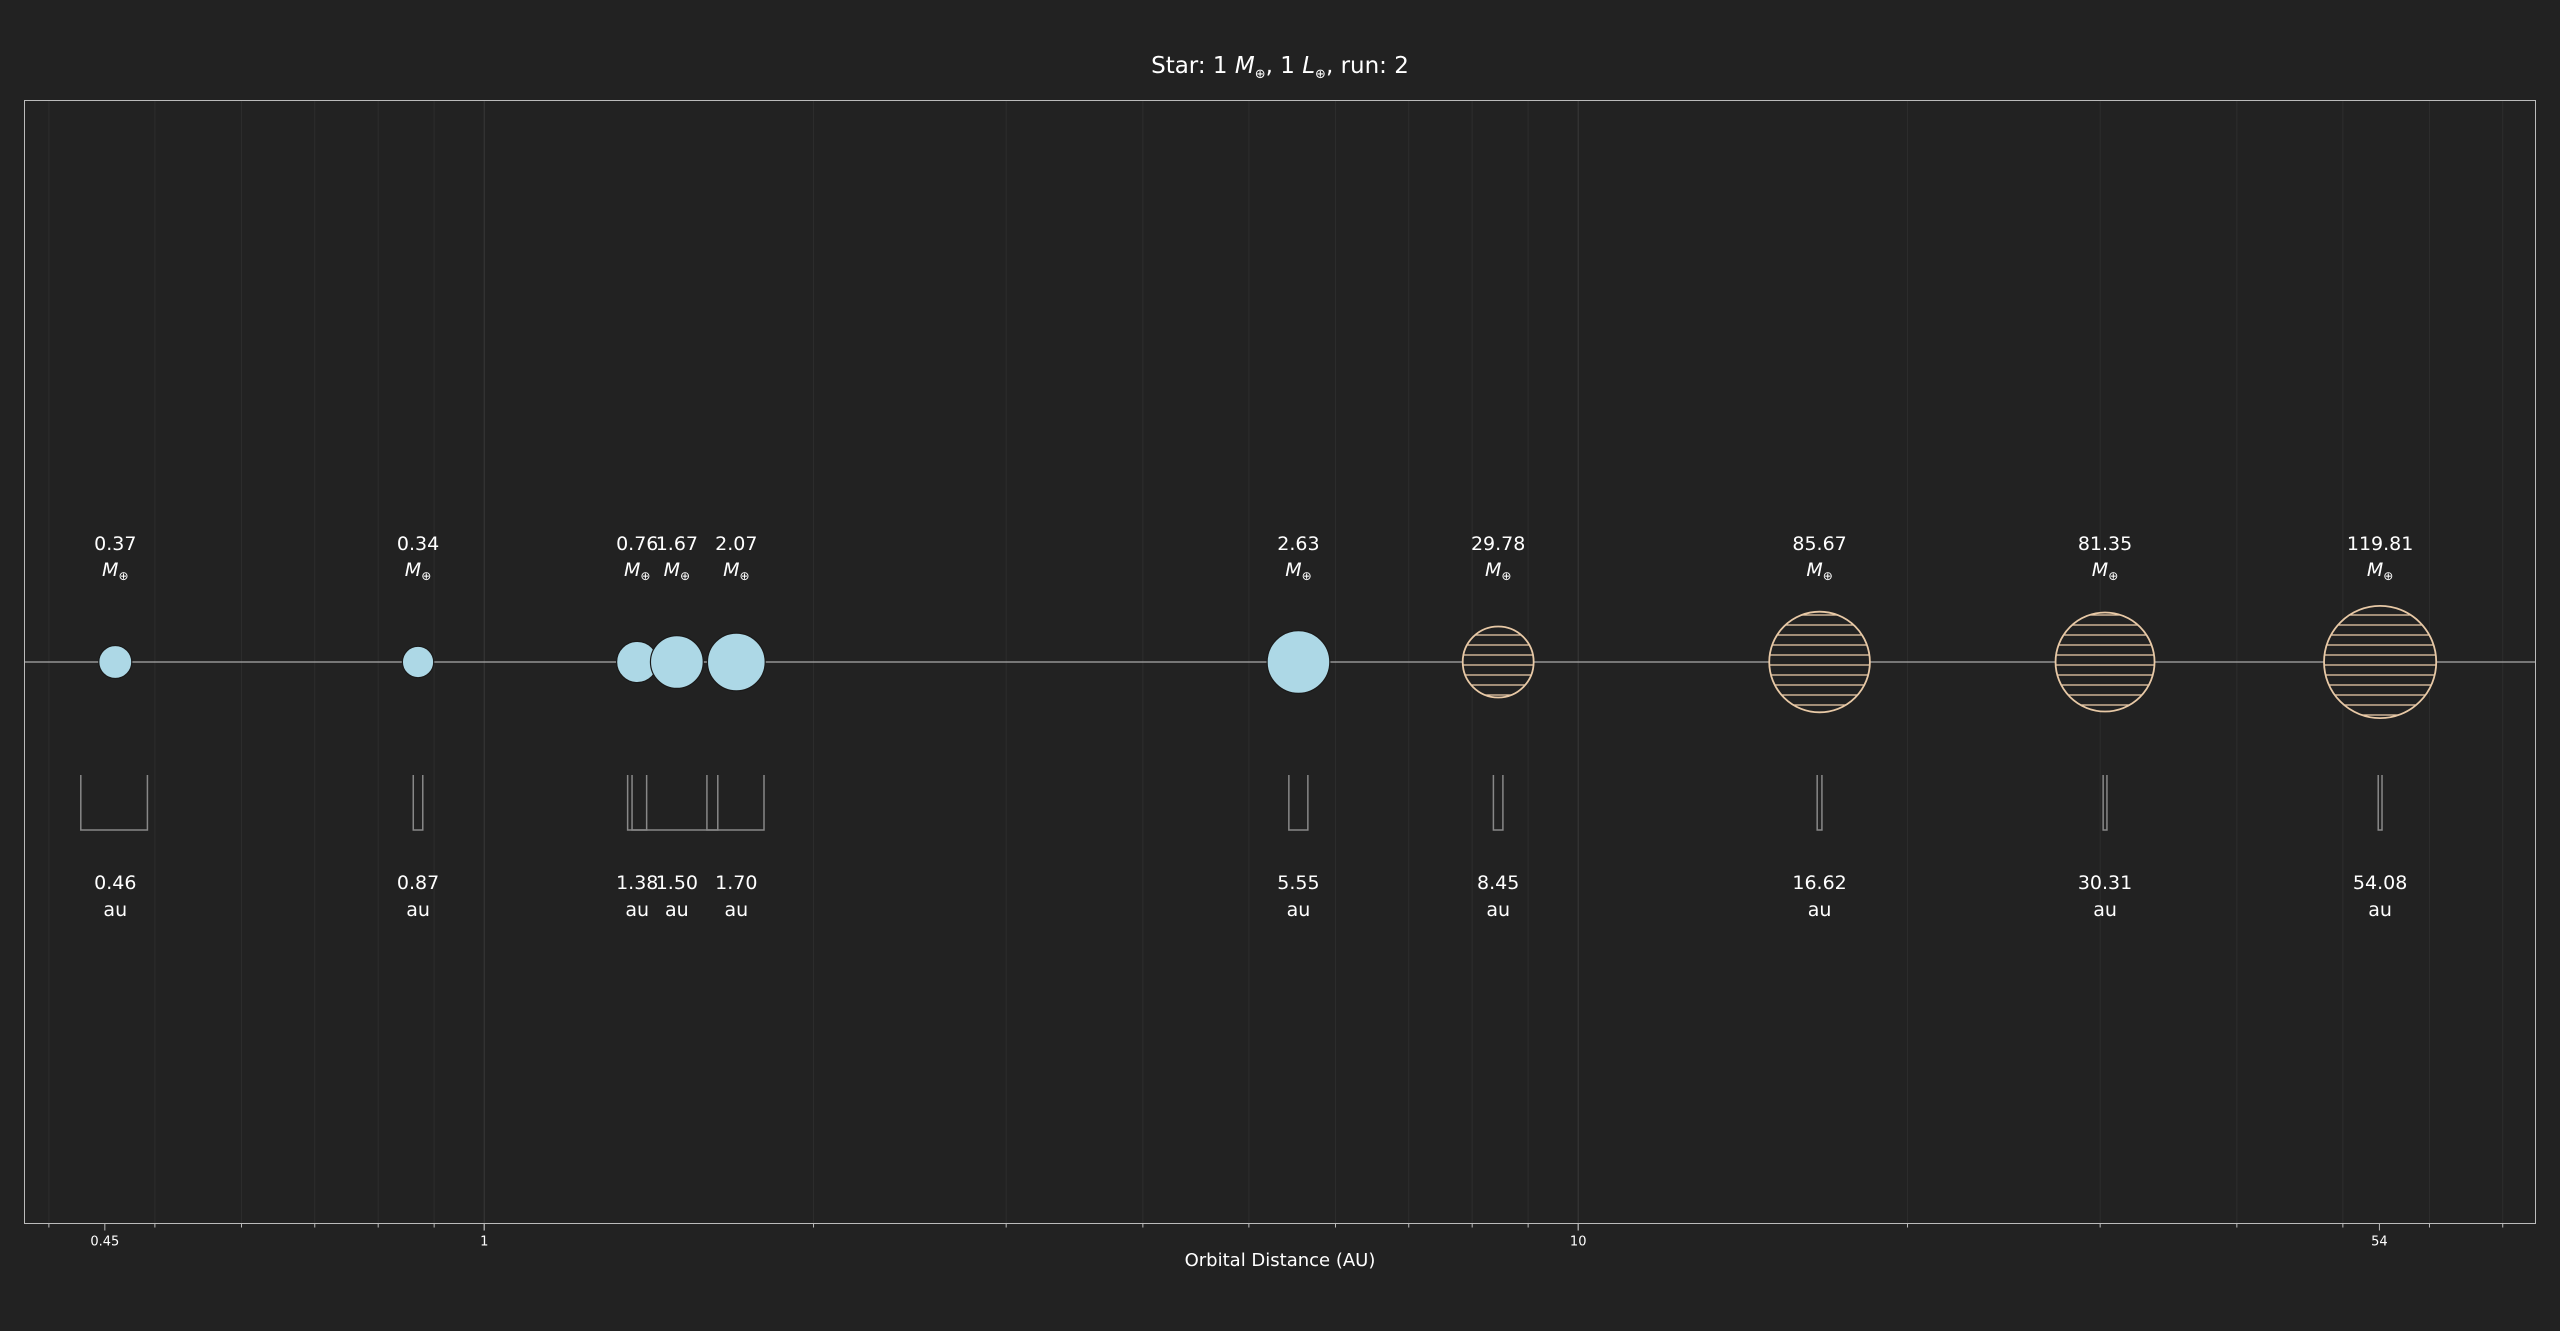 This screenshot has width=2560, height=1331. What do you see at coordinates (104, 1242) in the screenshot?
I see `x-tick-label: 0.45` at bounding box center [104, 1242].